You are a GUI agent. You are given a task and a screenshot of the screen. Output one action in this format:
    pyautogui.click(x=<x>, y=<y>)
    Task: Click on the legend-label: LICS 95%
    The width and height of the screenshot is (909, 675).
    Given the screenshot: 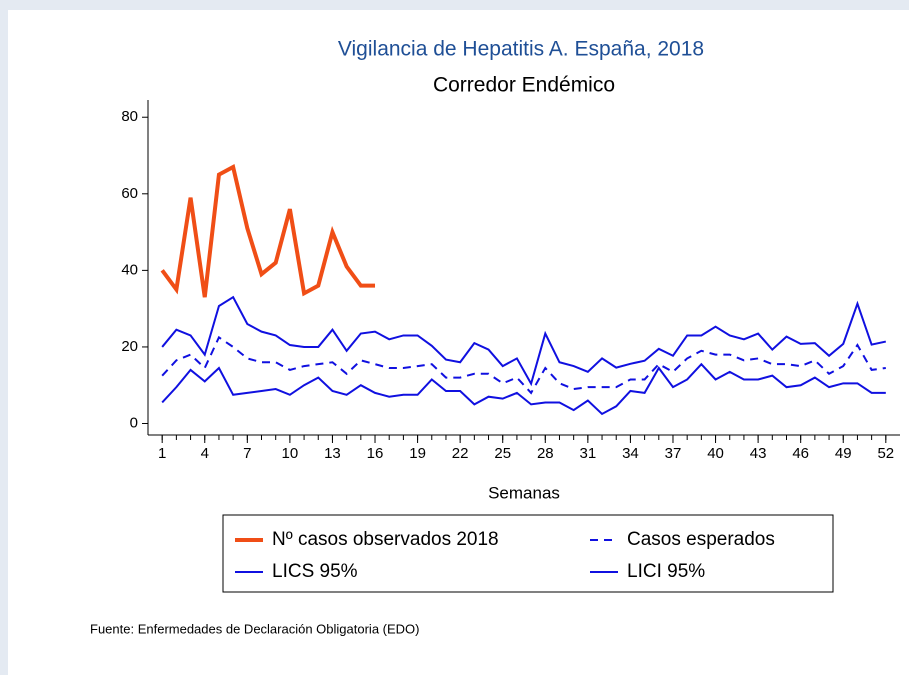 What is the action you would take?
    pyautogui.click(x=315, y=571)
    